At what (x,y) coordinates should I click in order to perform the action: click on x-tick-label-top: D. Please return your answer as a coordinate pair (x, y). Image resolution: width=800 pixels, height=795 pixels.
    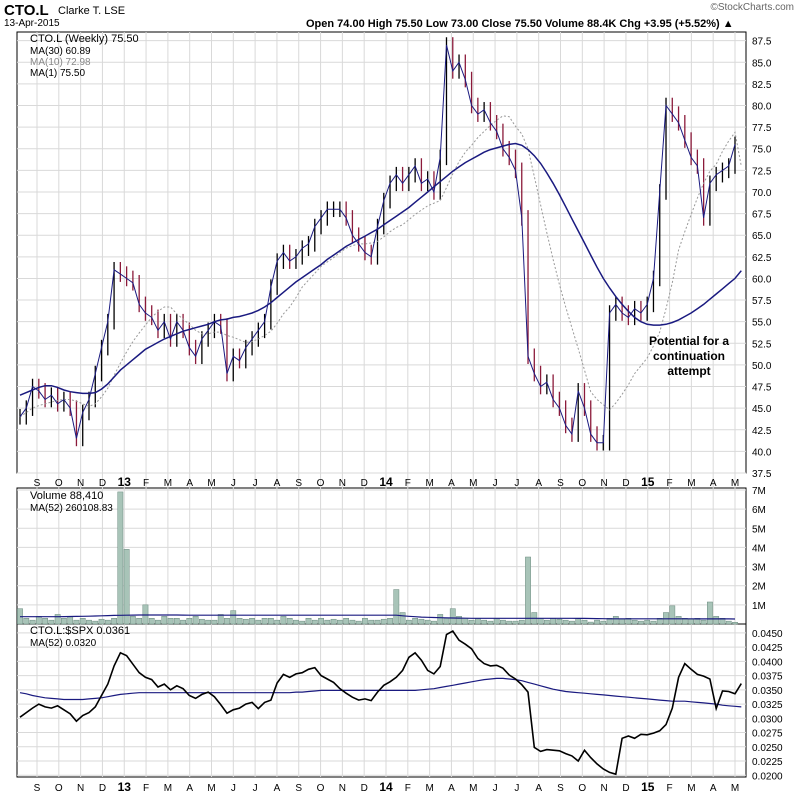
    Looking at the image, I should click on (625, 483).